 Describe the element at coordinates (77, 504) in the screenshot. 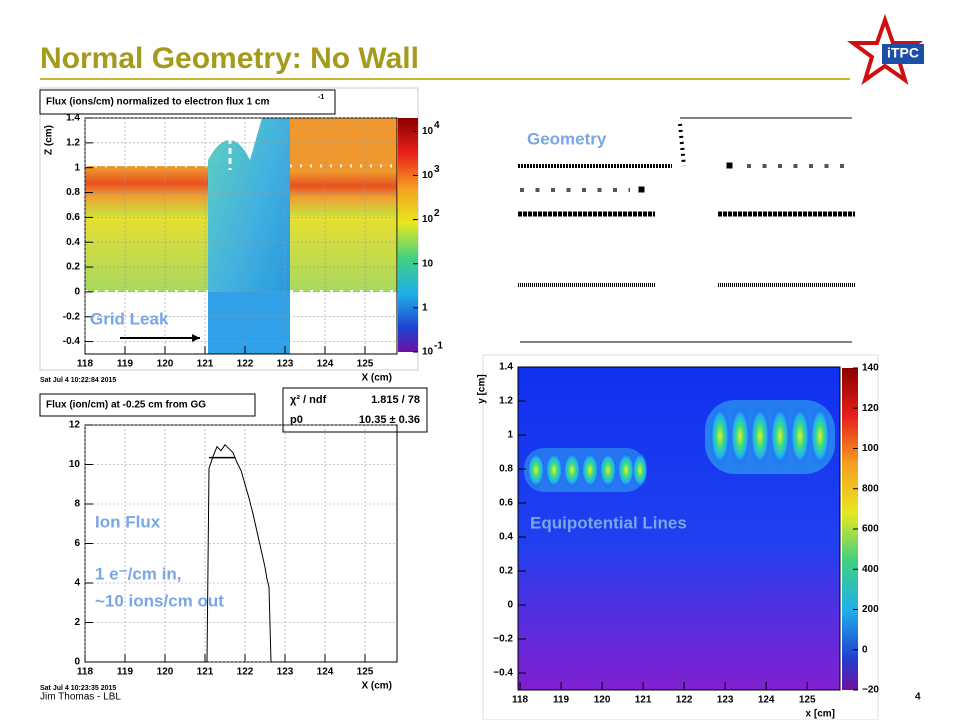

I see `y-tick-label: 8` at that location.